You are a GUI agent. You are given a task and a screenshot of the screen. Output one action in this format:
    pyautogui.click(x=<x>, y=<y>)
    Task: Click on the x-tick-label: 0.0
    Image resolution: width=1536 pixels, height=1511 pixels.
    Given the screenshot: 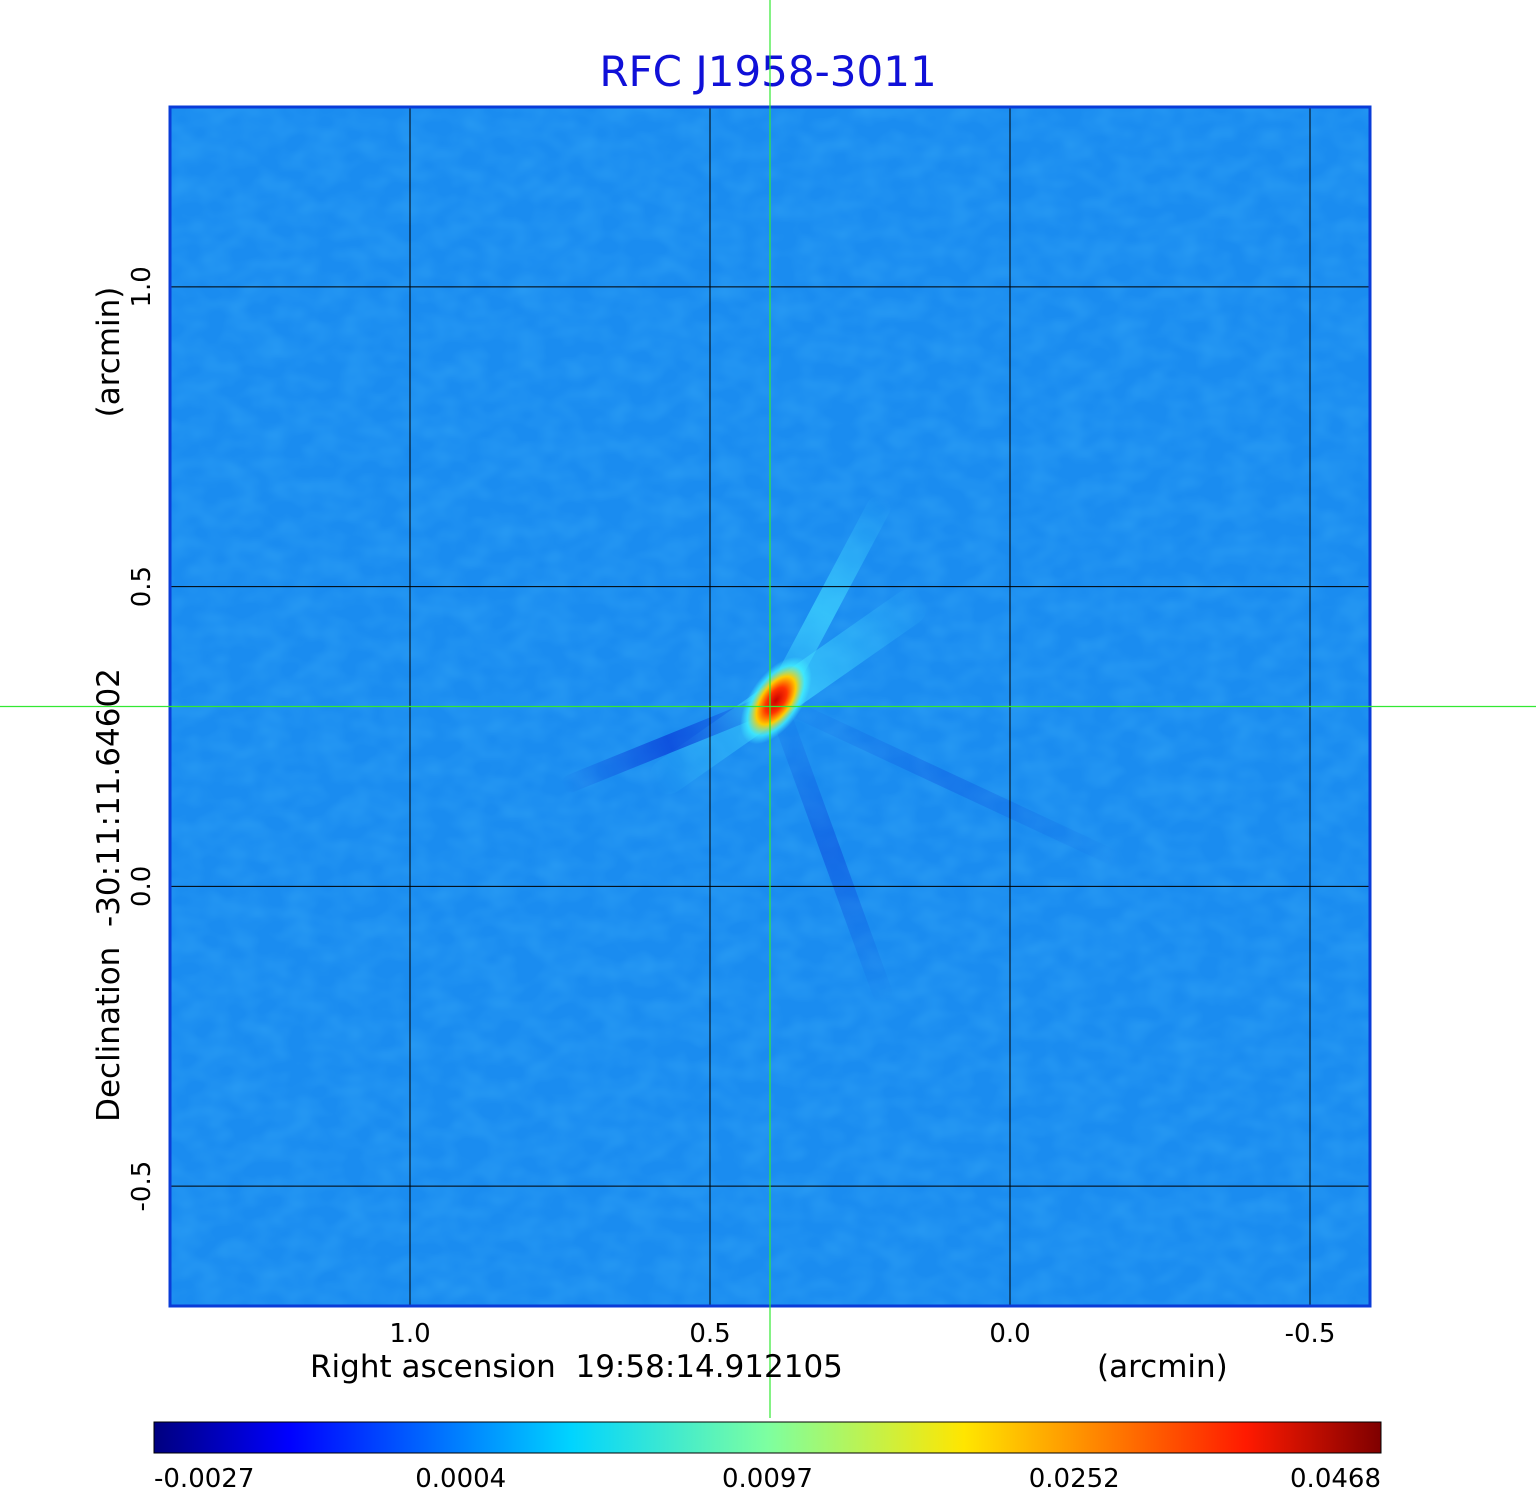 What is the action you would take?
    pyautogui.click(x=1009, y=1334)
    